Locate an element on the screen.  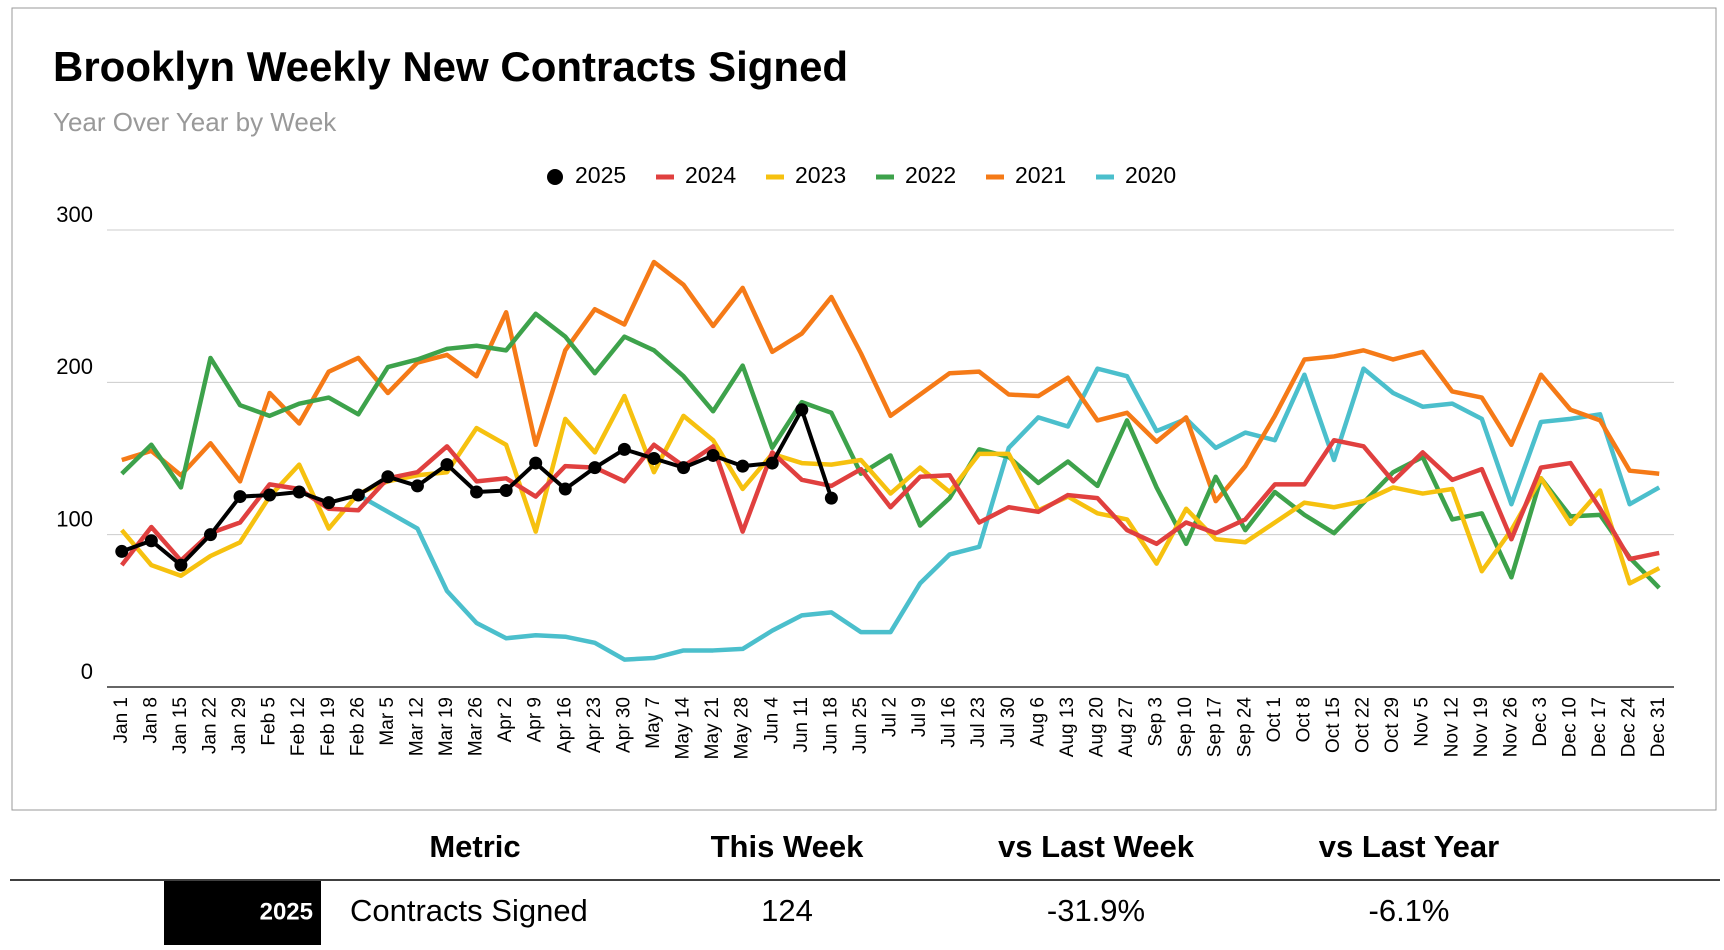
x-tick-label: May 7 is located at coordinates (653, 723).